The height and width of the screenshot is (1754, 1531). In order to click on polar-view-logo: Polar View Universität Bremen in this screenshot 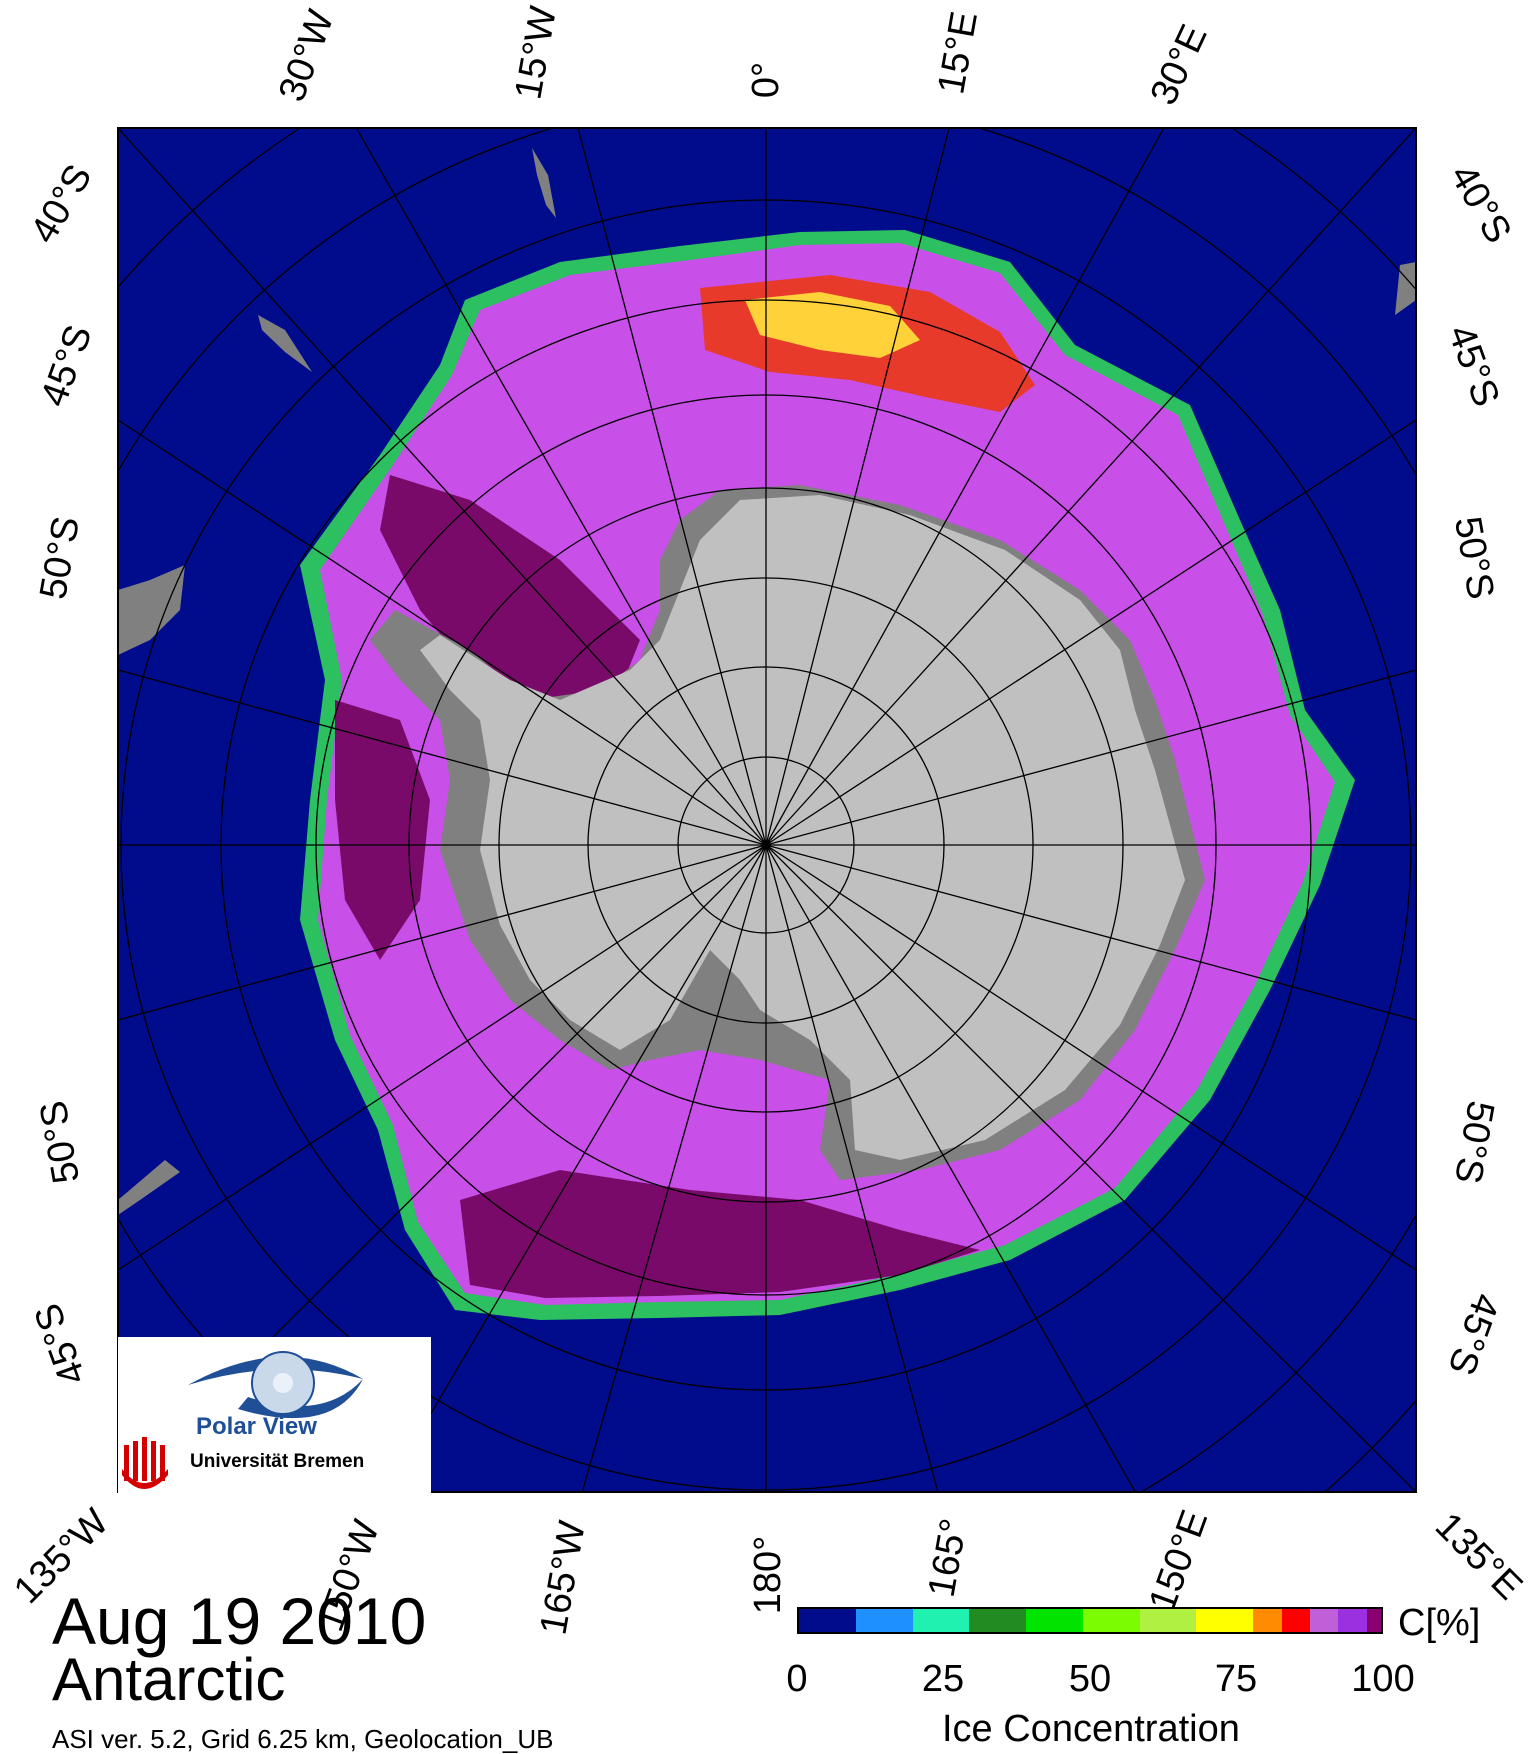, I will do `click(274, 1415)`.